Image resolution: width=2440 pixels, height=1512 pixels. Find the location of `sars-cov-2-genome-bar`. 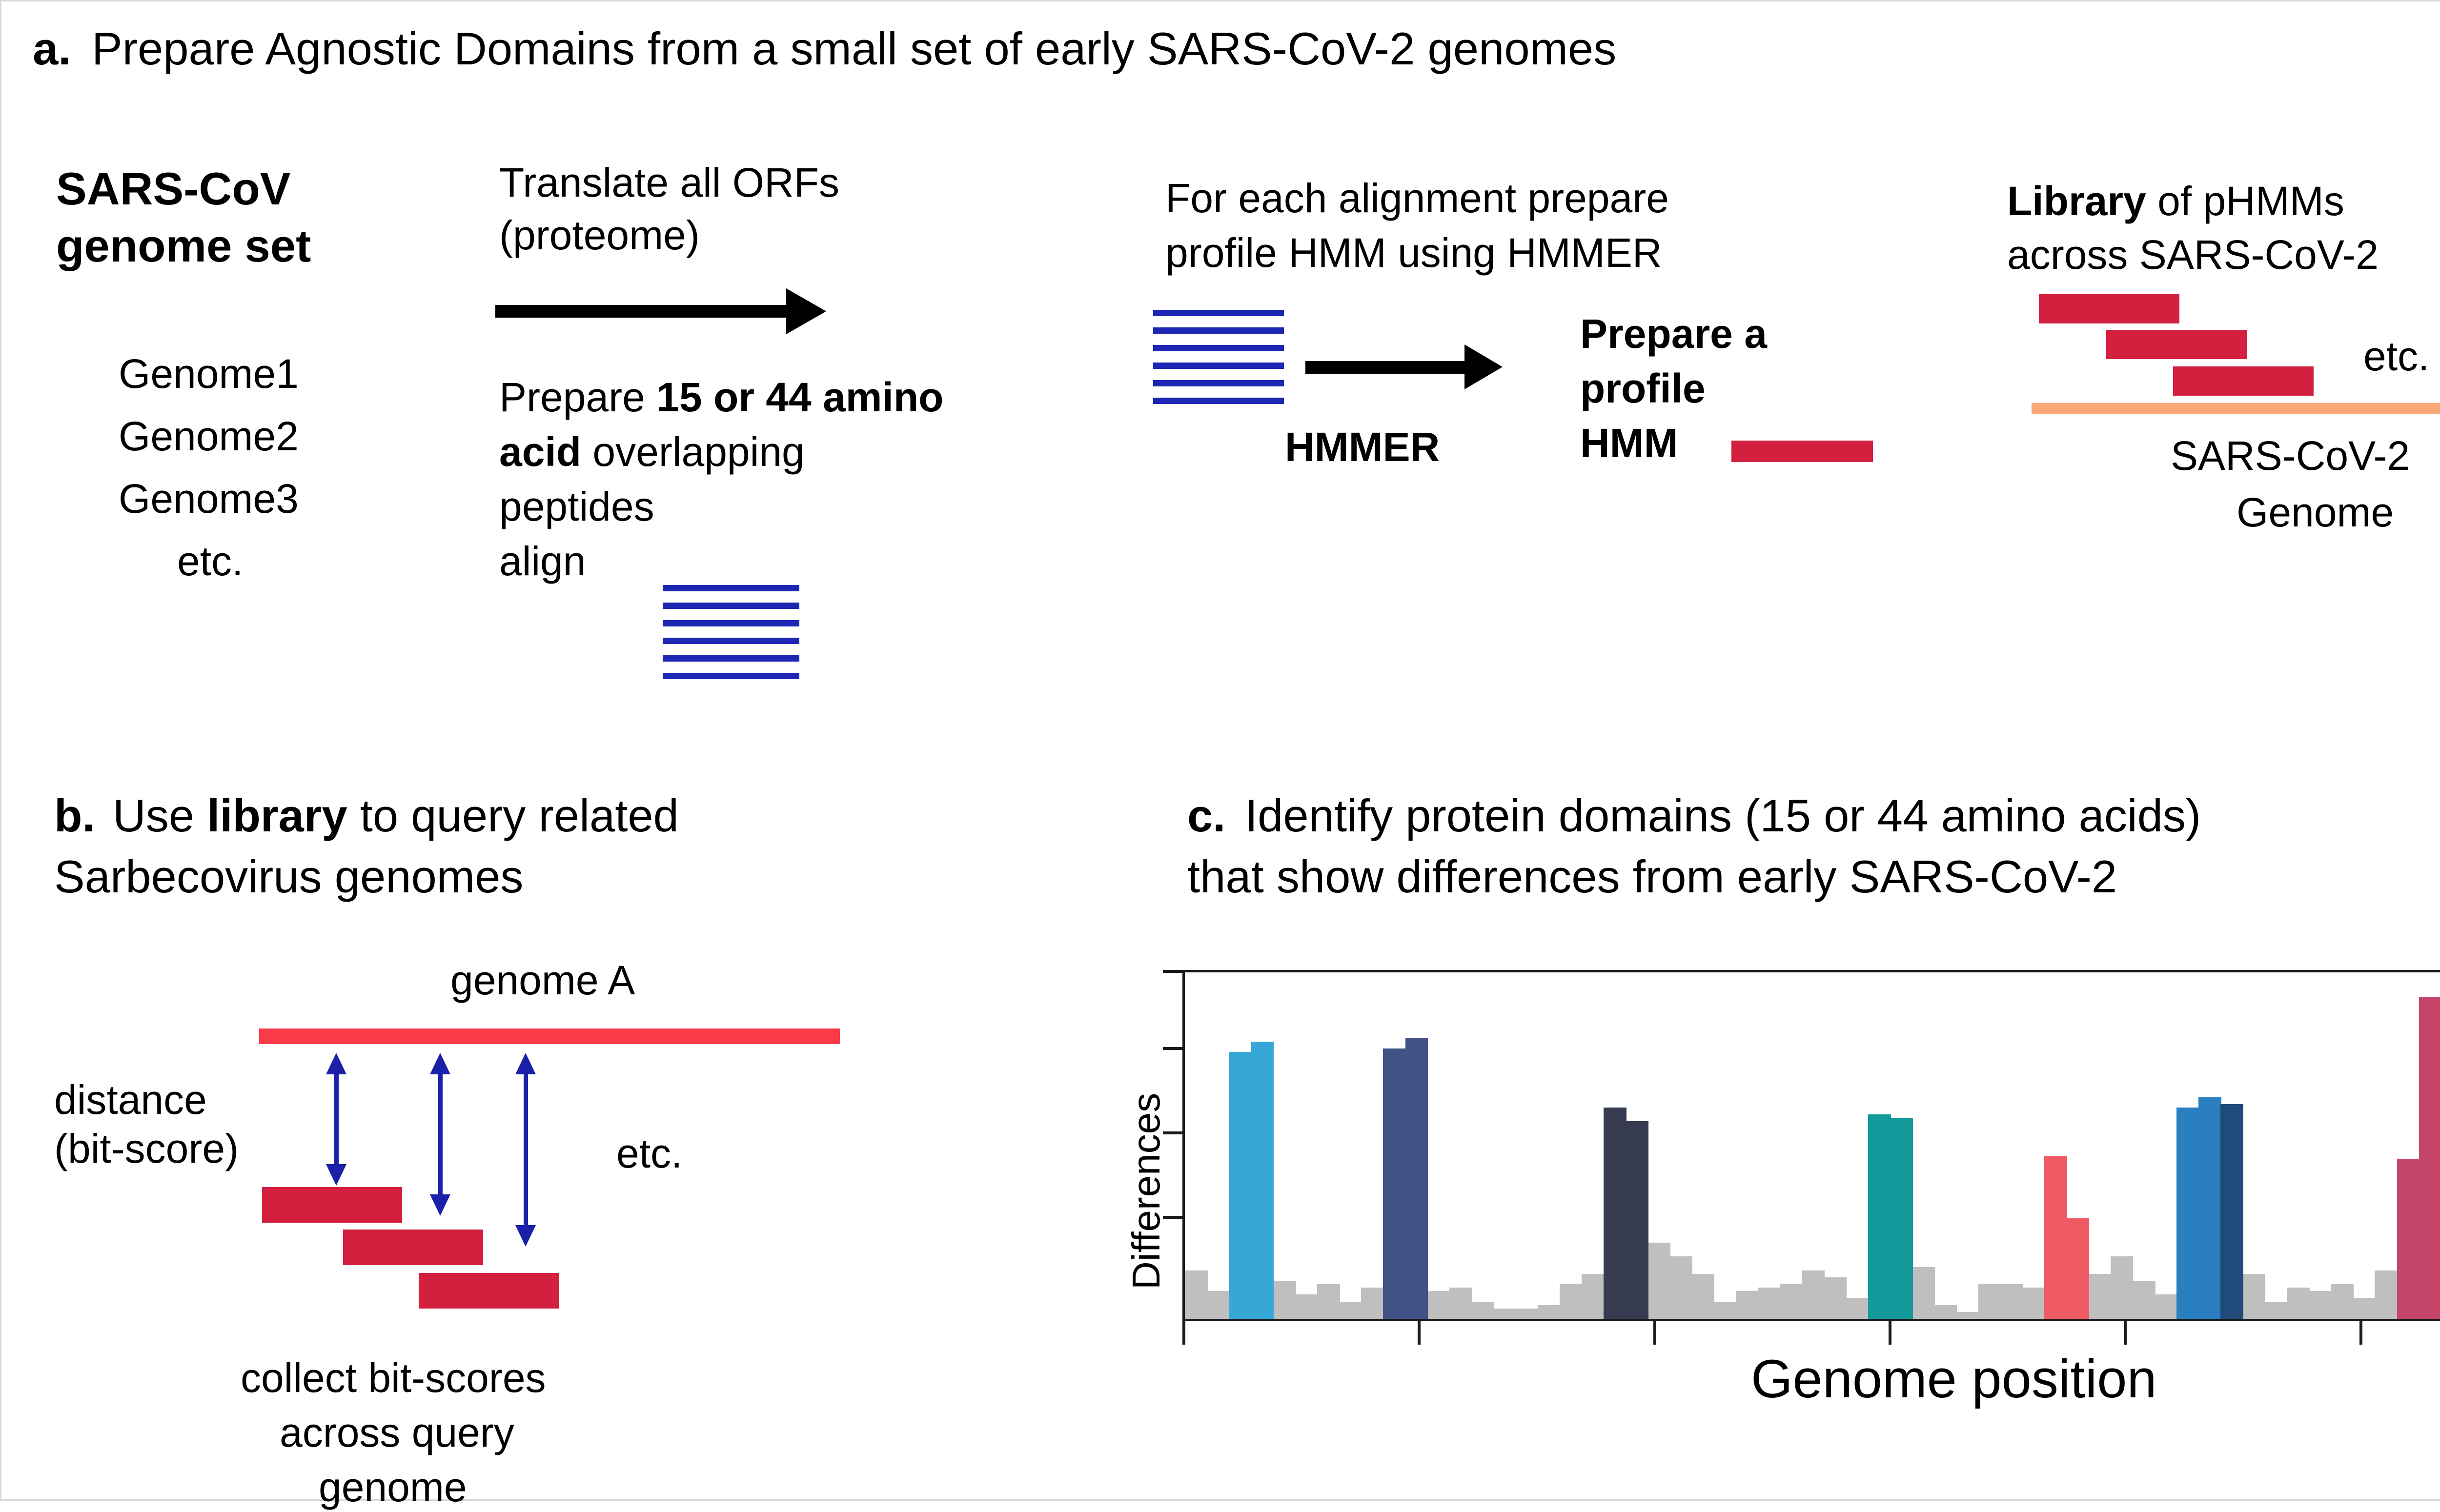

sars-cov-2-genome-bar is located at coordinates (2236, 408).